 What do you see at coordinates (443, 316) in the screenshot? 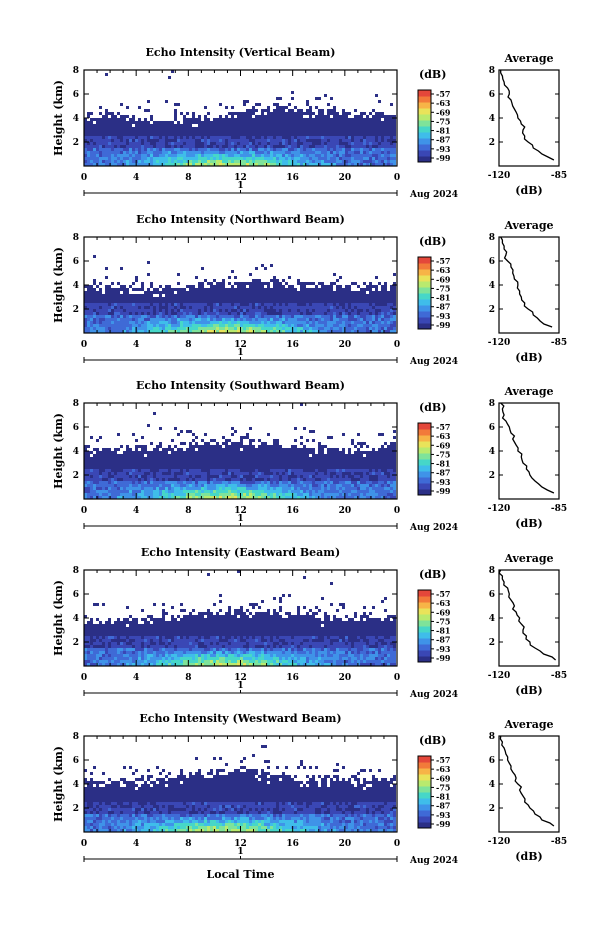
I see `colorbar-tick-label: -93` at bounding box center [443, 316].